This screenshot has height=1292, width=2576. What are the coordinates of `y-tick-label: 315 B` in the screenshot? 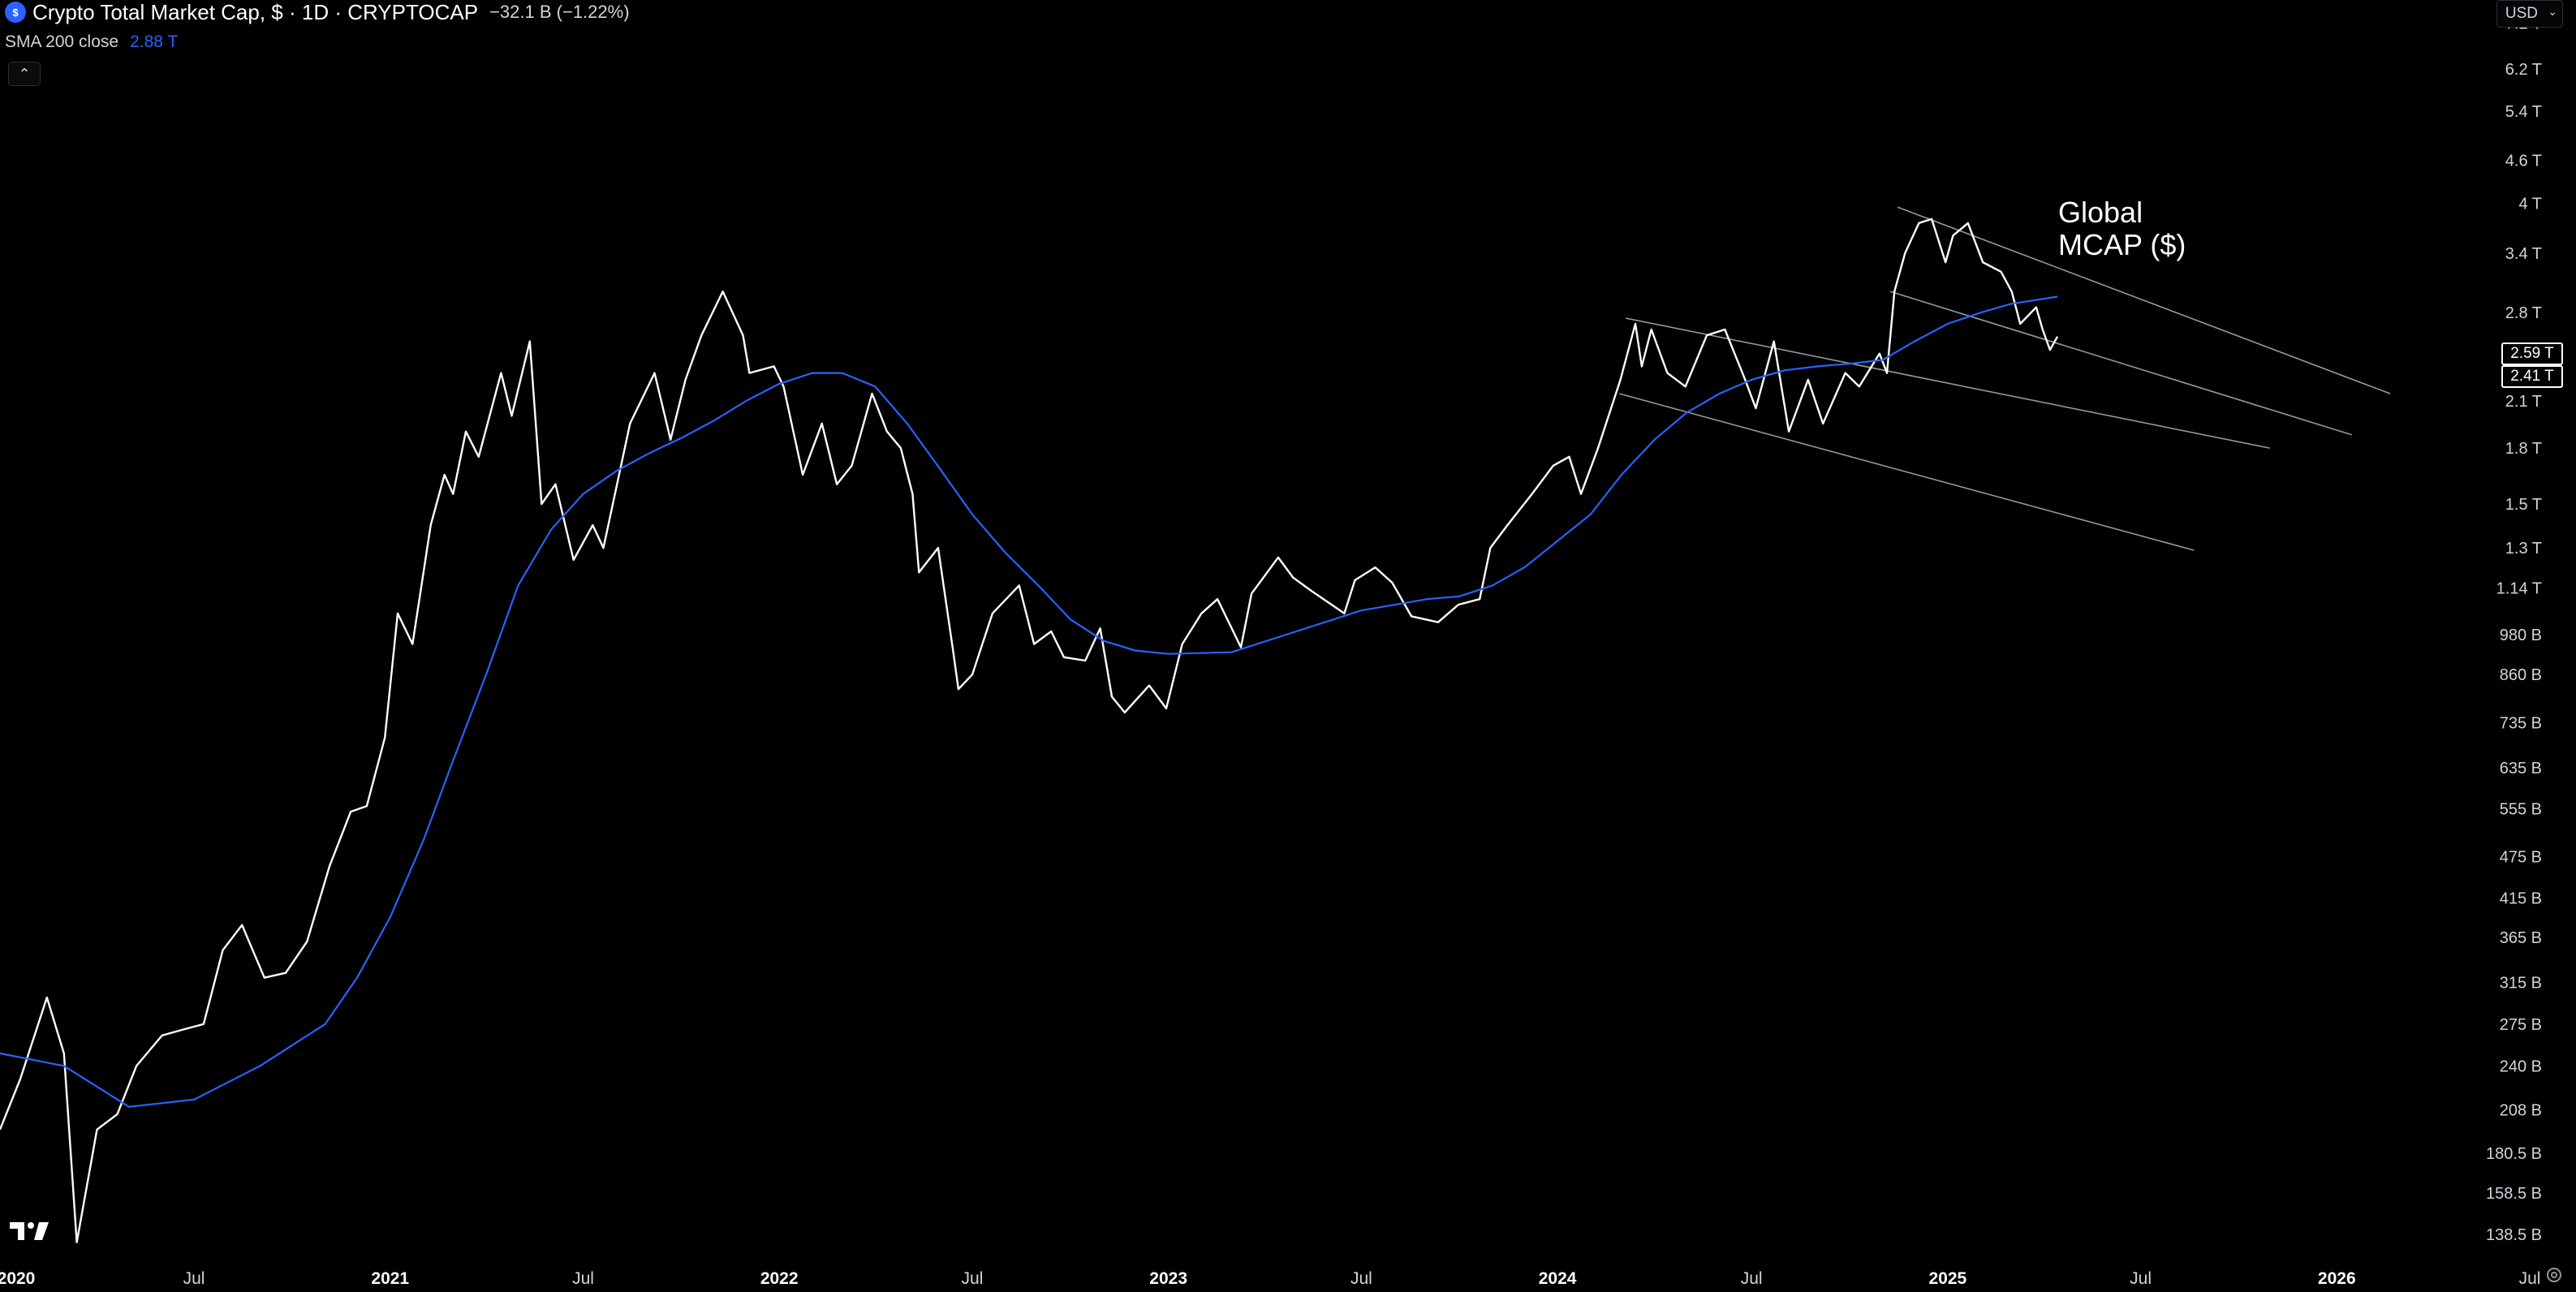 It's located at (2521, 984).